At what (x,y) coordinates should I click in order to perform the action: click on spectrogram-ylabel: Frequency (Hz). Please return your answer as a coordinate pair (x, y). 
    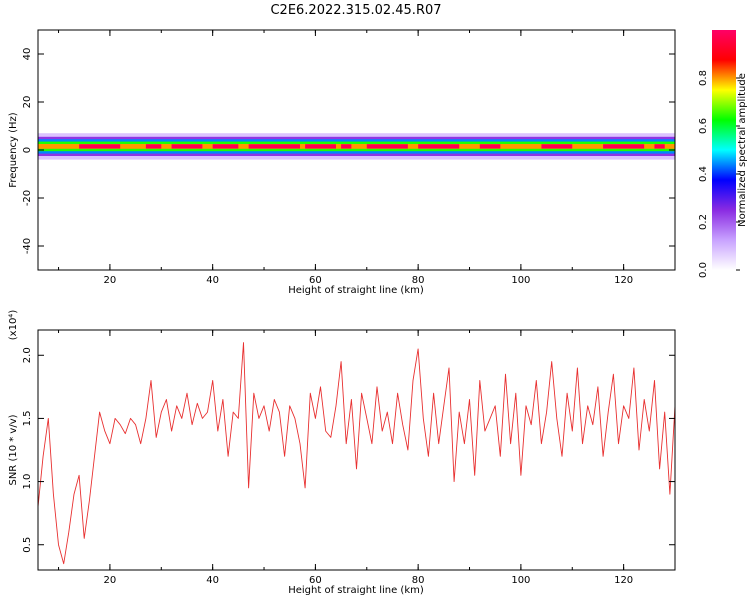
    Looking at the image, I should click on (13, 150).